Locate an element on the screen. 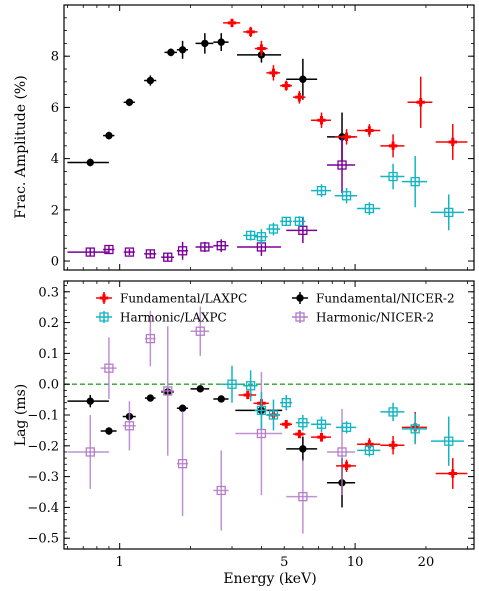 The height and width of the screenshot is (591, 479). top-series-harmonic-laxpc is located at coordinates (353, 200).